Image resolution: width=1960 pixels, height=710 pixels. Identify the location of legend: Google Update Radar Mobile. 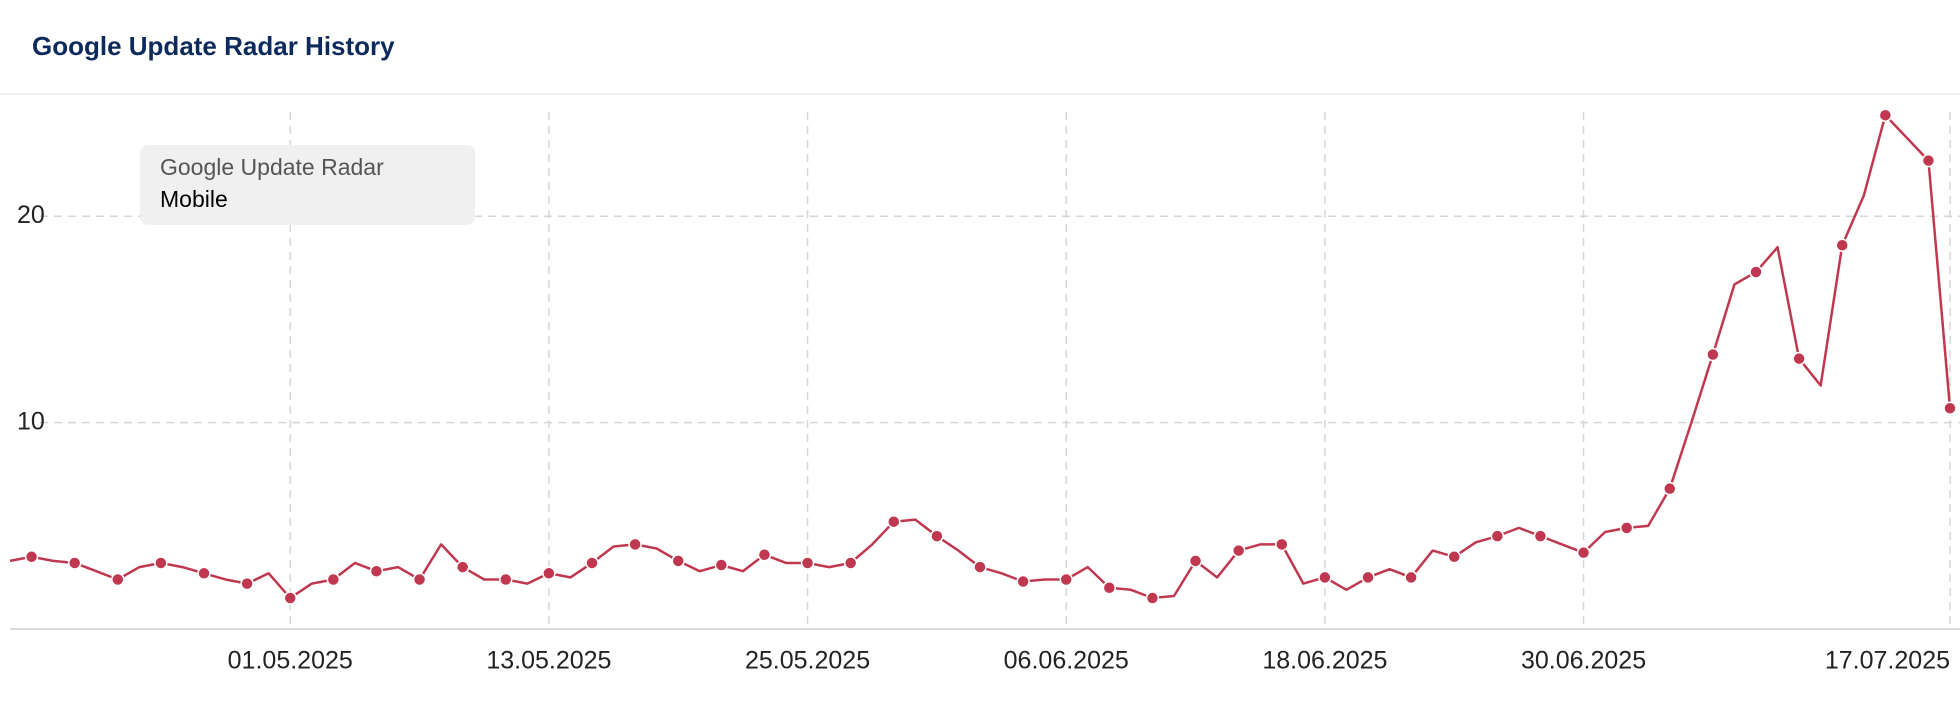
(307, 185).